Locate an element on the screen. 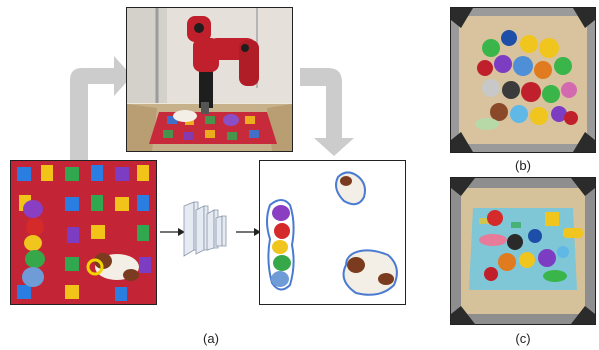 The height and width of the screenshot is (350, 599). network-blocks is located at coordinates (205, 229).